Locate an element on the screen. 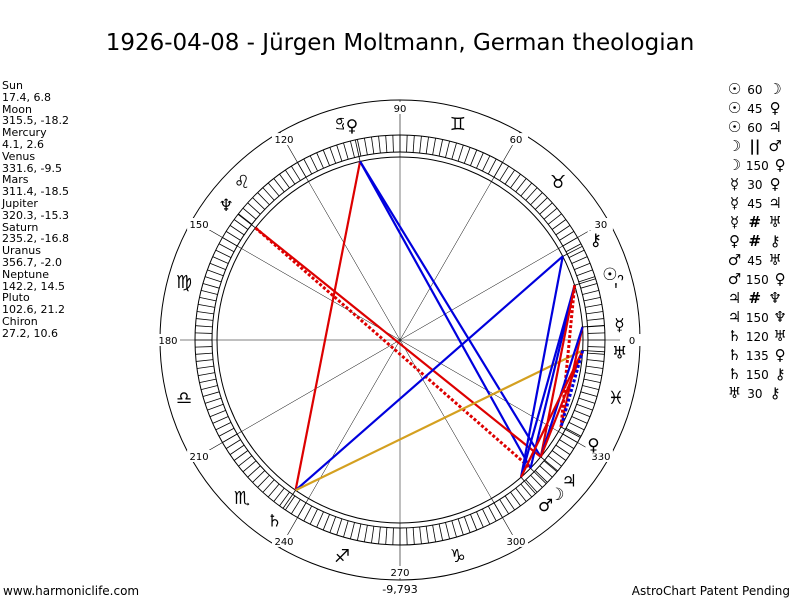  aspect-row: ♃ # ♆ is located at coordinates (763, 298).